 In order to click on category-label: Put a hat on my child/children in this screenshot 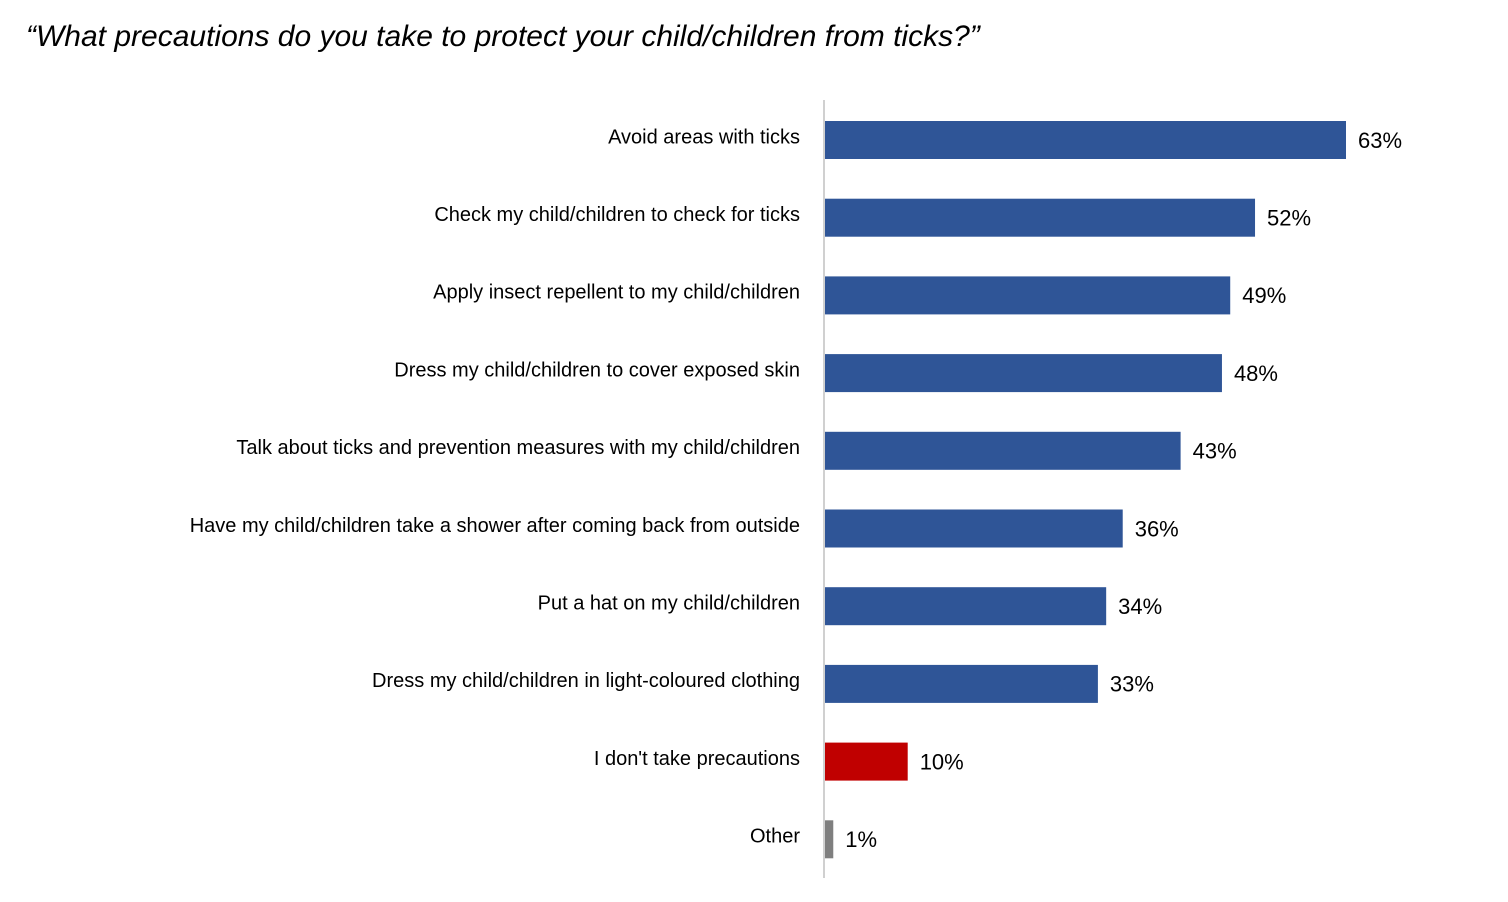, I will do `click(669, 603)`.